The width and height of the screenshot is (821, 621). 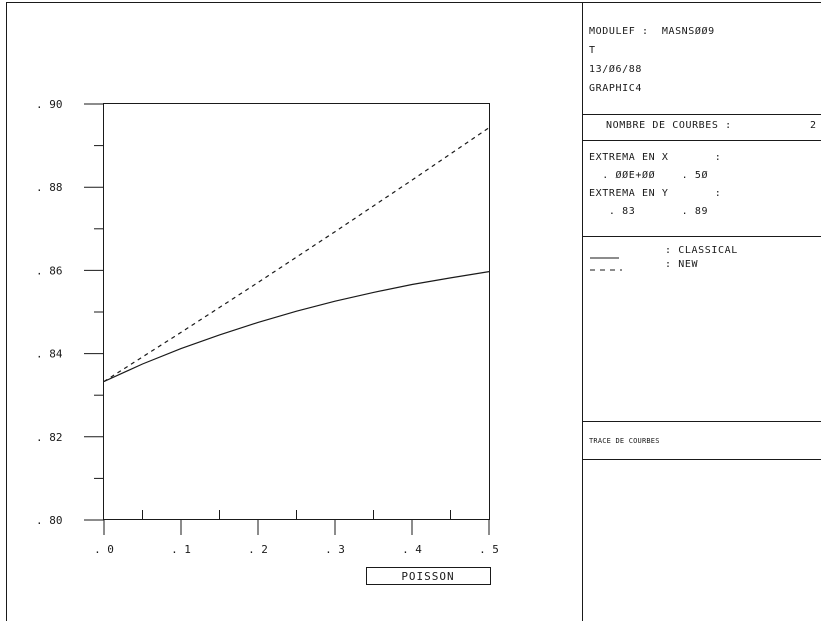 What do you see at coordinates (489, 549) in the screenshot?
I see `x-tick-label: . 5` at bounding box center [489, 549].